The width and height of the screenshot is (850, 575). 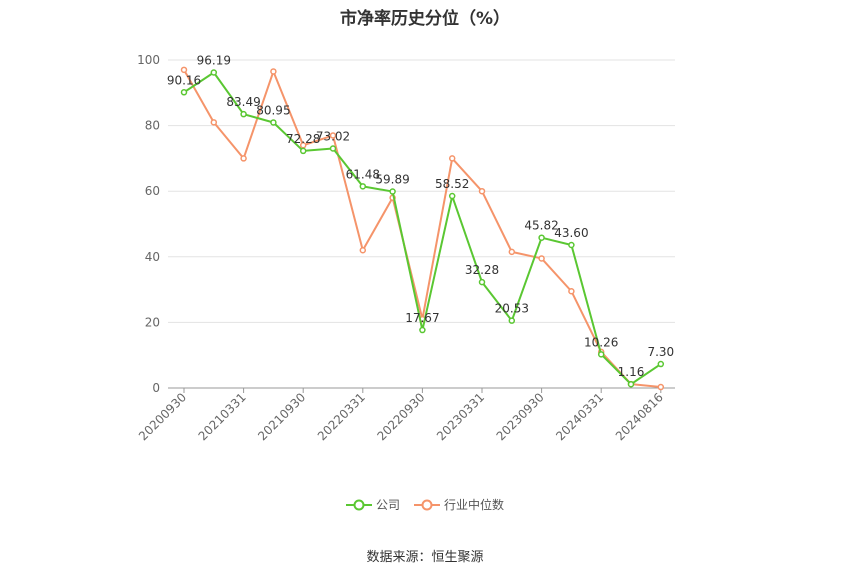 What do you see at coordinates (512, 309) in the screenshot?
I see `data-label: 20.53` at bounding box center [512, 309].